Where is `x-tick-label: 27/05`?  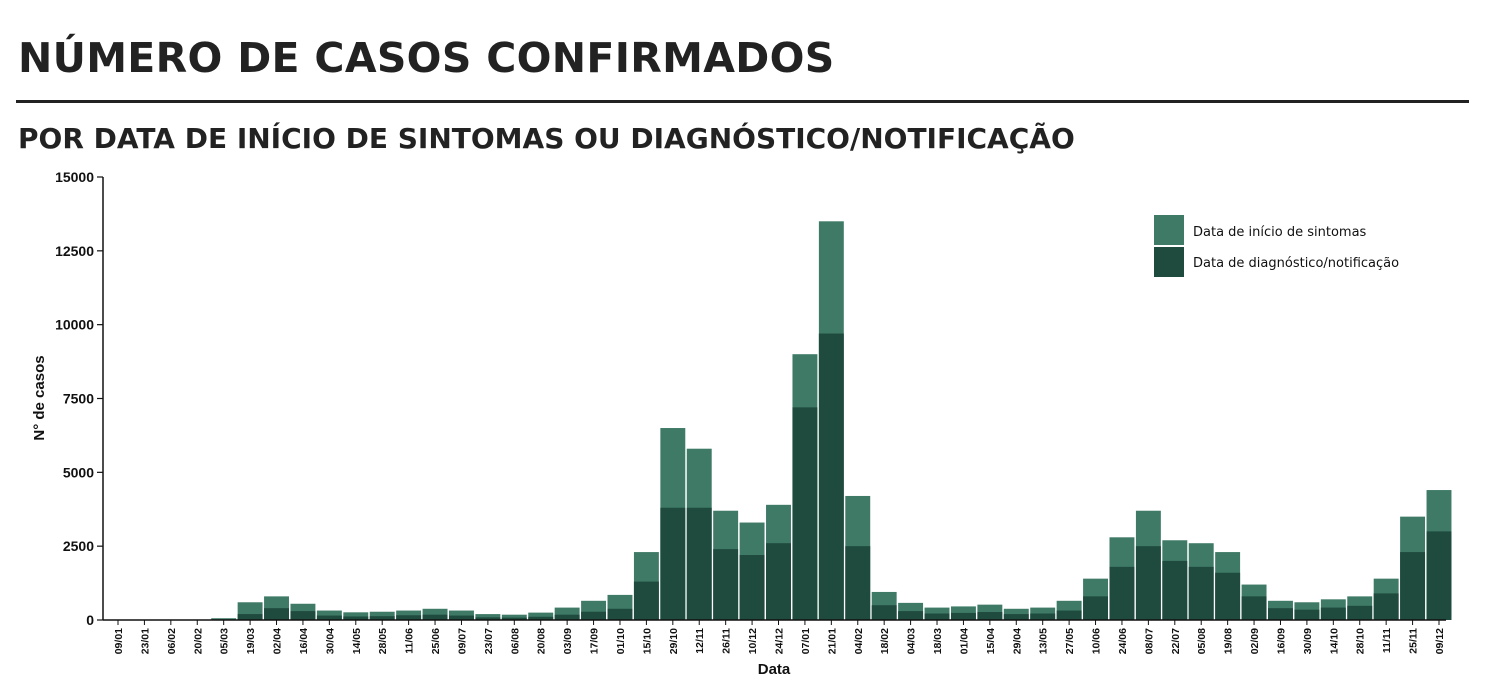 x-tick-label: 27/05 is located at coordinates (1070, 641).